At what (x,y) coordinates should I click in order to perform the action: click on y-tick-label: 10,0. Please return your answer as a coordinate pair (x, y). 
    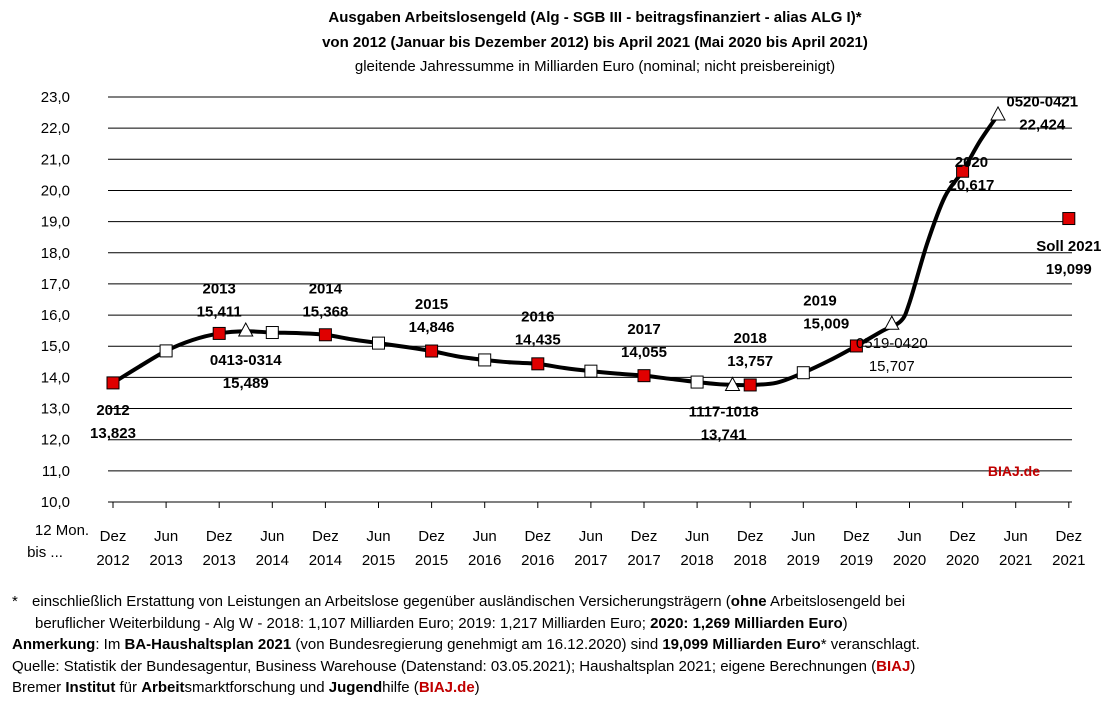
    Looking at the image, I should click on (55, 502).